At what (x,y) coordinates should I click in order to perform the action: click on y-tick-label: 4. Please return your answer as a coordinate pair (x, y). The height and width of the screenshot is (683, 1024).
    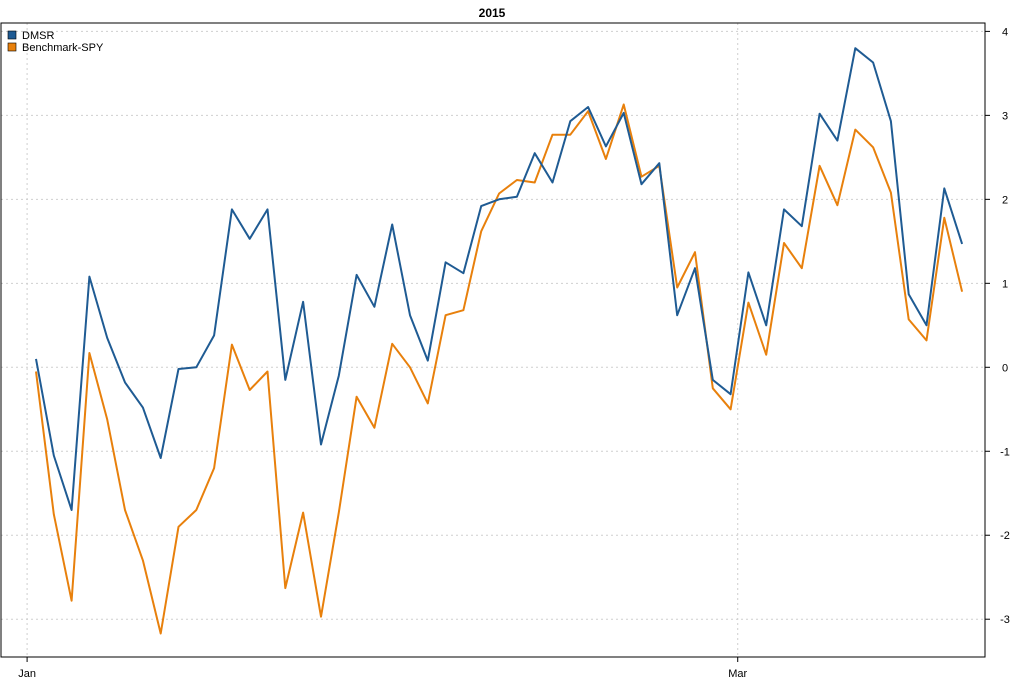
    Looking at the image, I should click on (1005, 32).